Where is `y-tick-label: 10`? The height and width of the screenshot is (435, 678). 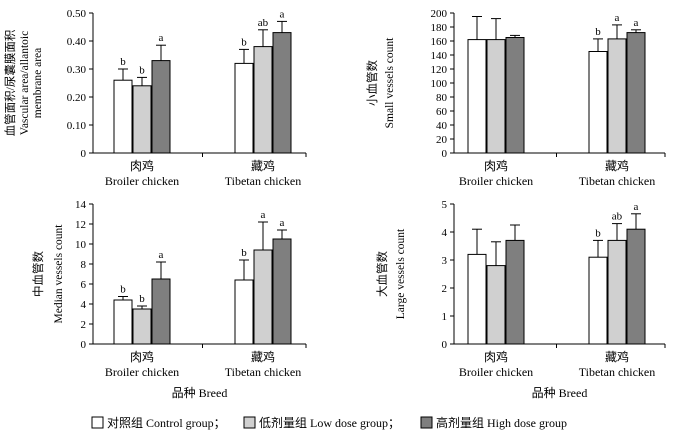 y-tick-label: 10 is located at coordinates (81, 245).